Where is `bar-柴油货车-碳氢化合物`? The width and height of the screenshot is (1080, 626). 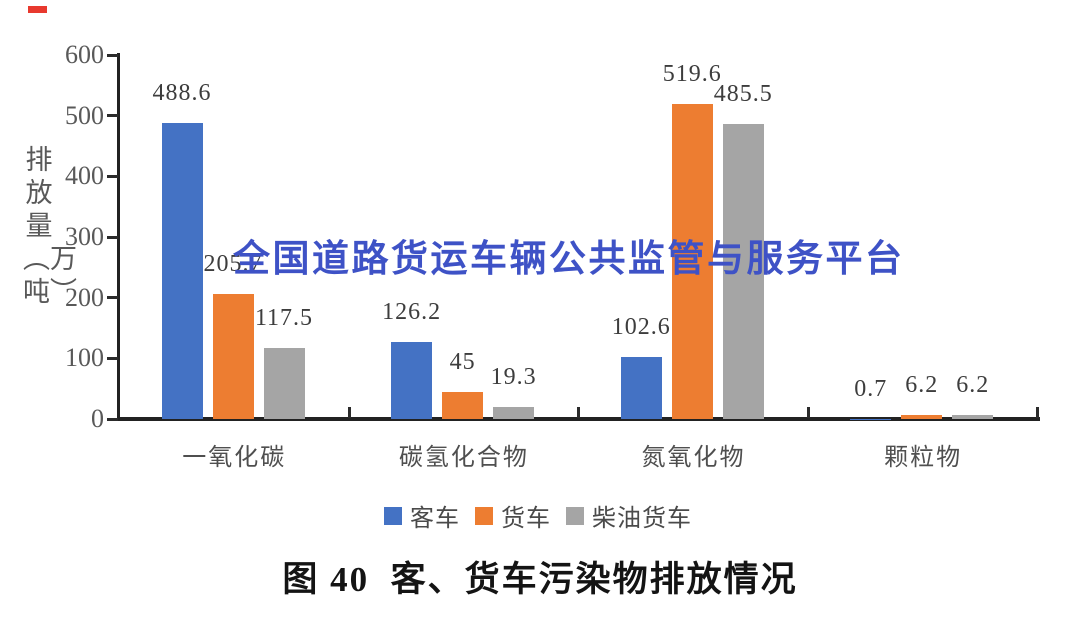
bar-柴油货车-碳氢化合物 is located at coordinates (514, 413).